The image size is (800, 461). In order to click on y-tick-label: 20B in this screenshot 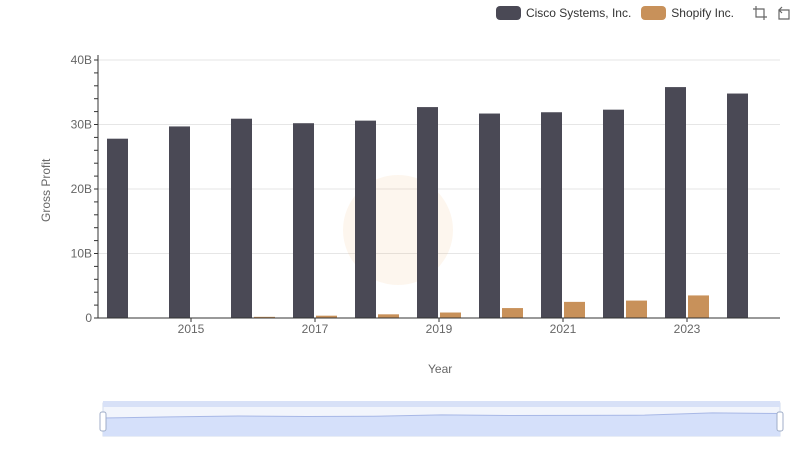, I will do `click(81, 189)`.